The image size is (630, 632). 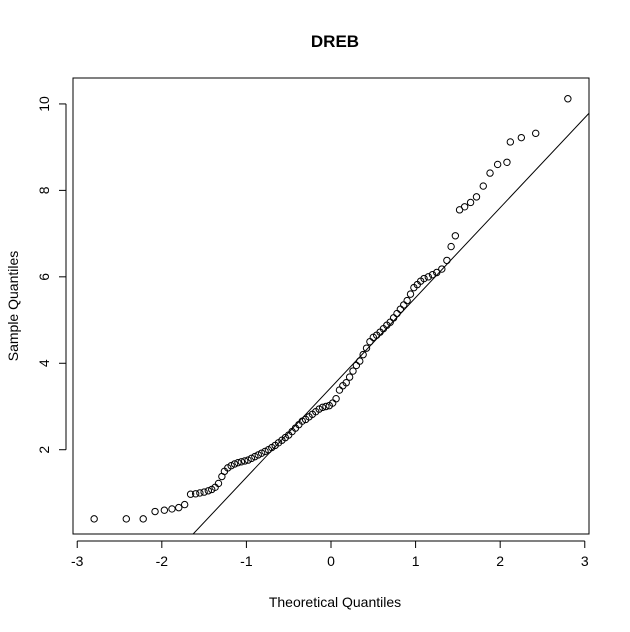 What do you see at coordinates (13, 306) in the screenshot?
I see `y-axis-title: Sample Quantiles` at bounding box center [13, 306].